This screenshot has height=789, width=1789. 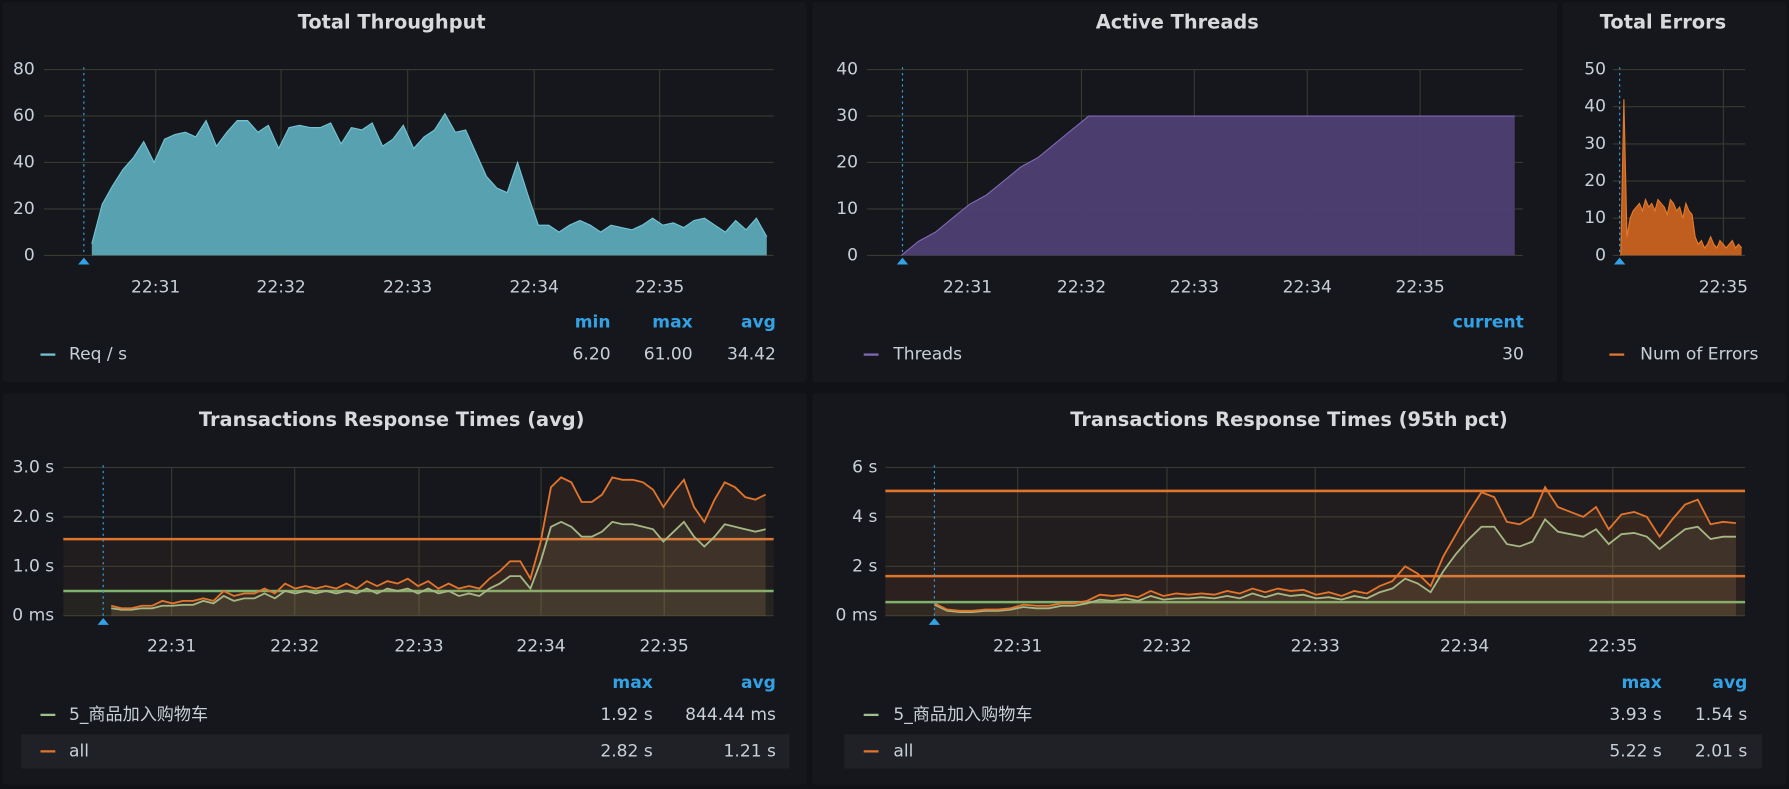 I want to click on y-tick-label: 80, so click(x=24, y=70).